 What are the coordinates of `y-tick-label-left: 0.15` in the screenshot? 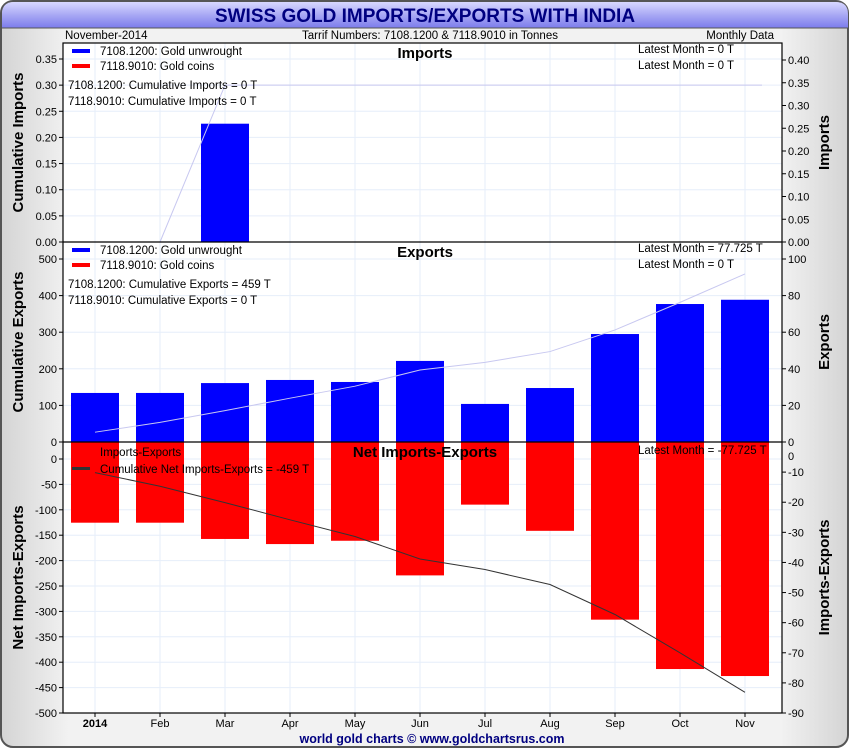 It's located at (46, 165).